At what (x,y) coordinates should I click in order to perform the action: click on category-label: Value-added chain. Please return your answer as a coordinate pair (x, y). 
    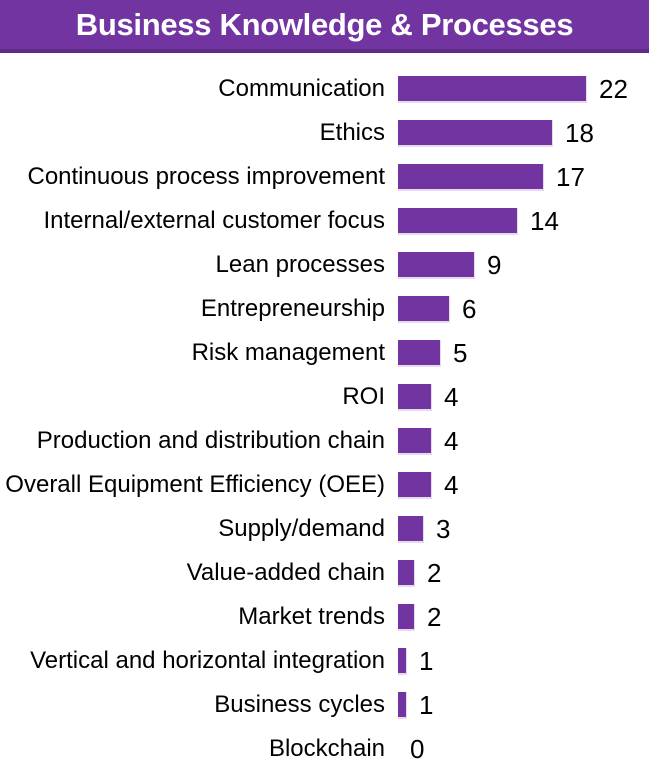
    Looking at the image, I should click on (285, 572).